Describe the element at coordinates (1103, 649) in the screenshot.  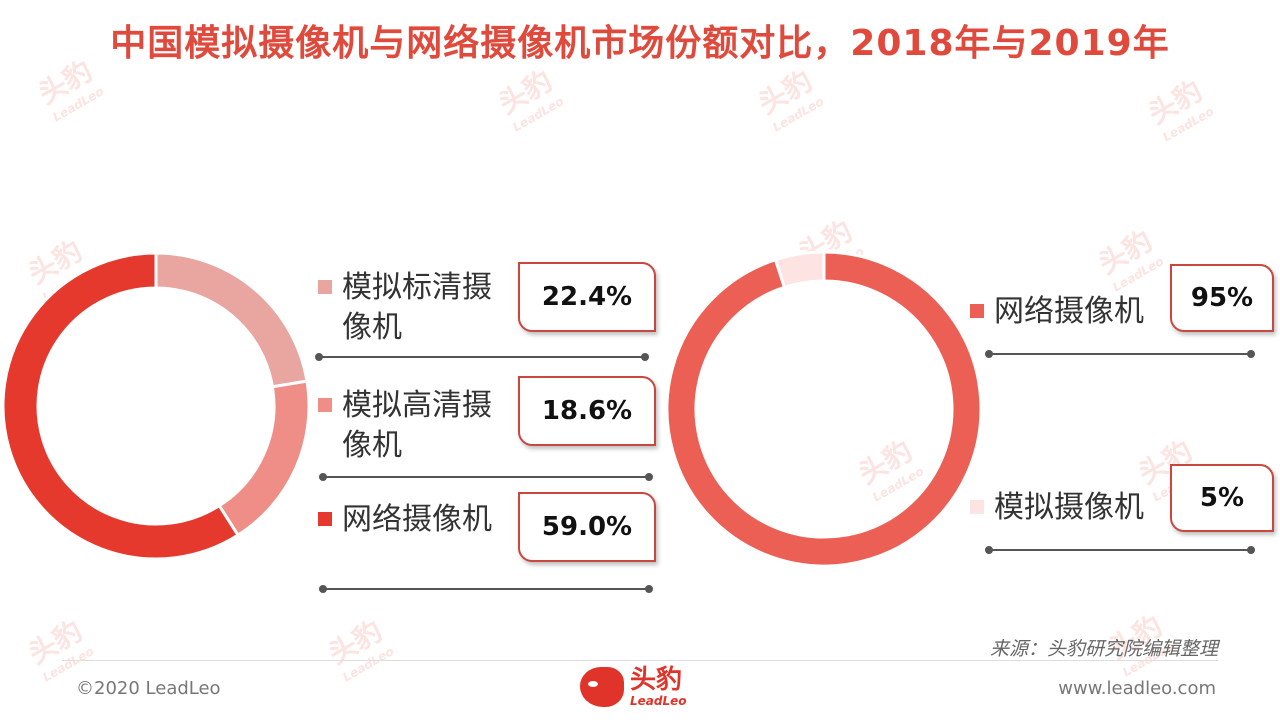
I see `source-note: 来源：头豹研究院编辑整理` at that location.